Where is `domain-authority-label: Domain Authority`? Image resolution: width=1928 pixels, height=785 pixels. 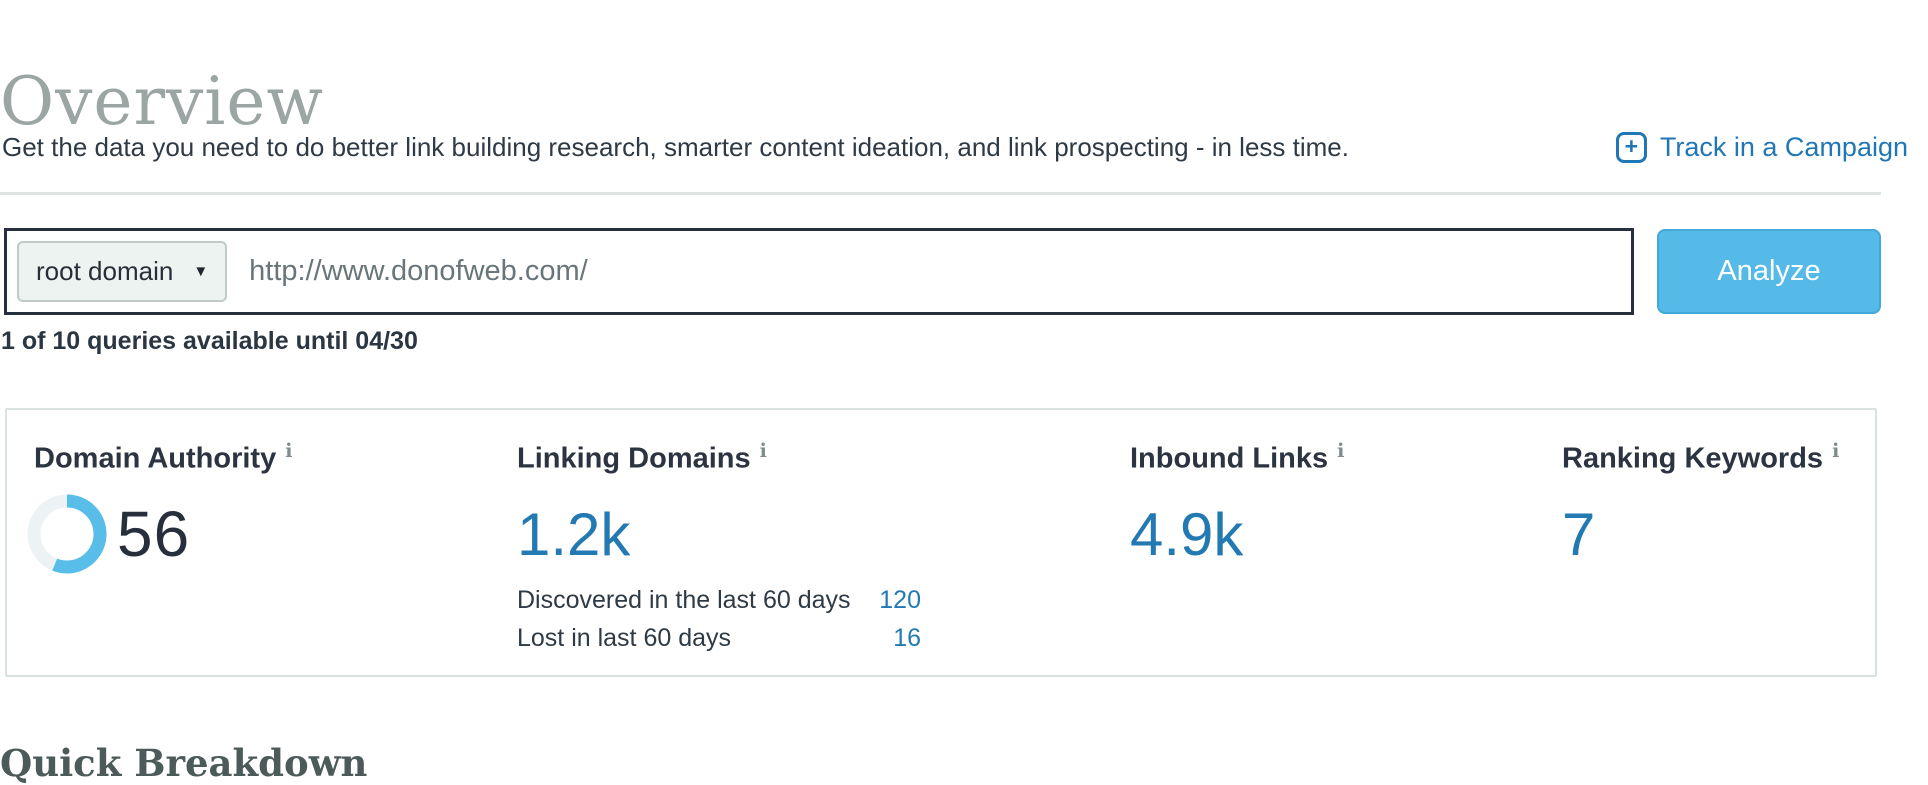 domain-authority-label: Domain Authority is located at coordinates (155, 458).